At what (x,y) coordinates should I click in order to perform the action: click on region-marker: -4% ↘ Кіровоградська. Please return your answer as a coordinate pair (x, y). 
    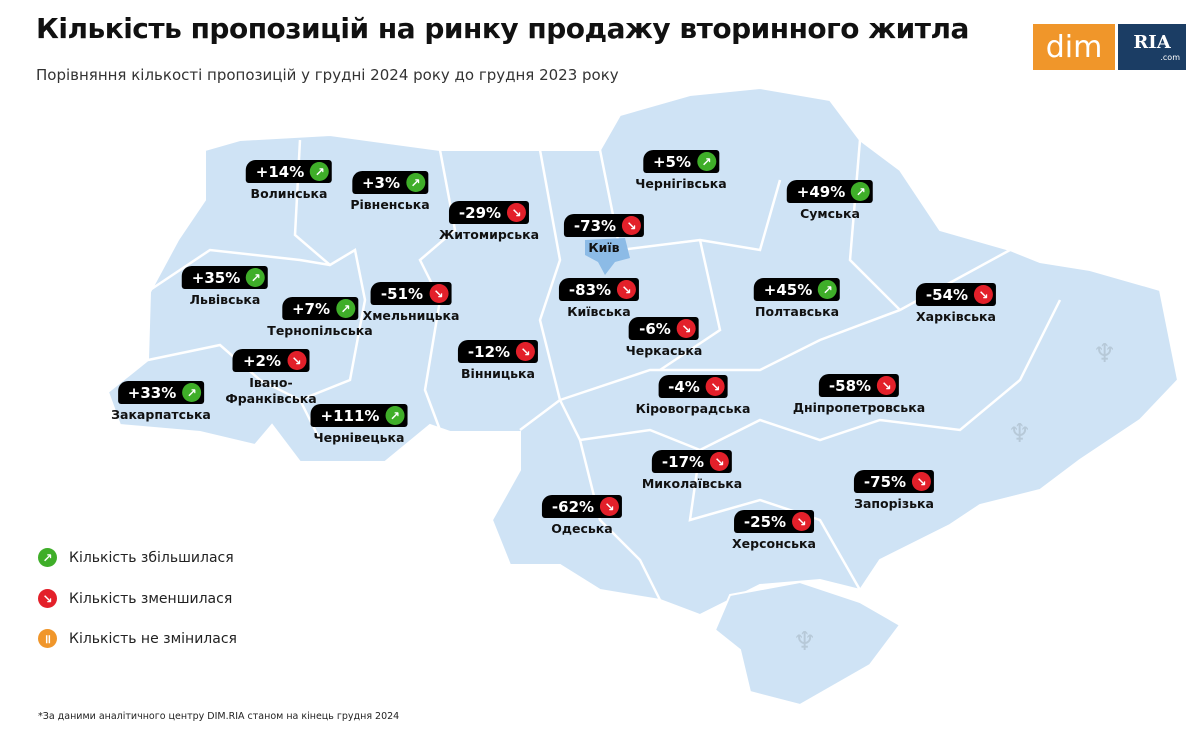
    Looking at the image, I should click on (693, 396).